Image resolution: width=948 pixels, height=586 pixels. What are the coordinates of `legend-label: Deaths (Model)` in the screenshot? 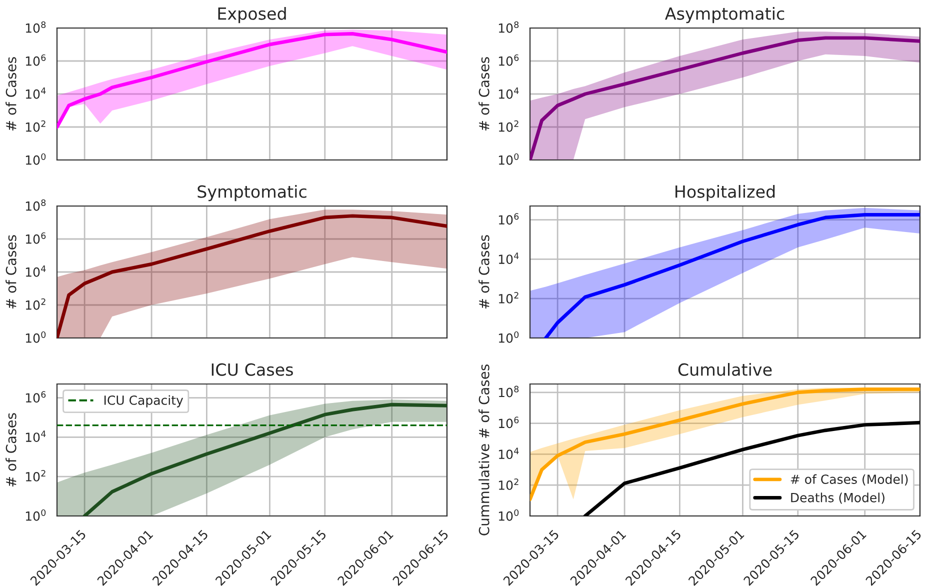 It's located at (837, 498).